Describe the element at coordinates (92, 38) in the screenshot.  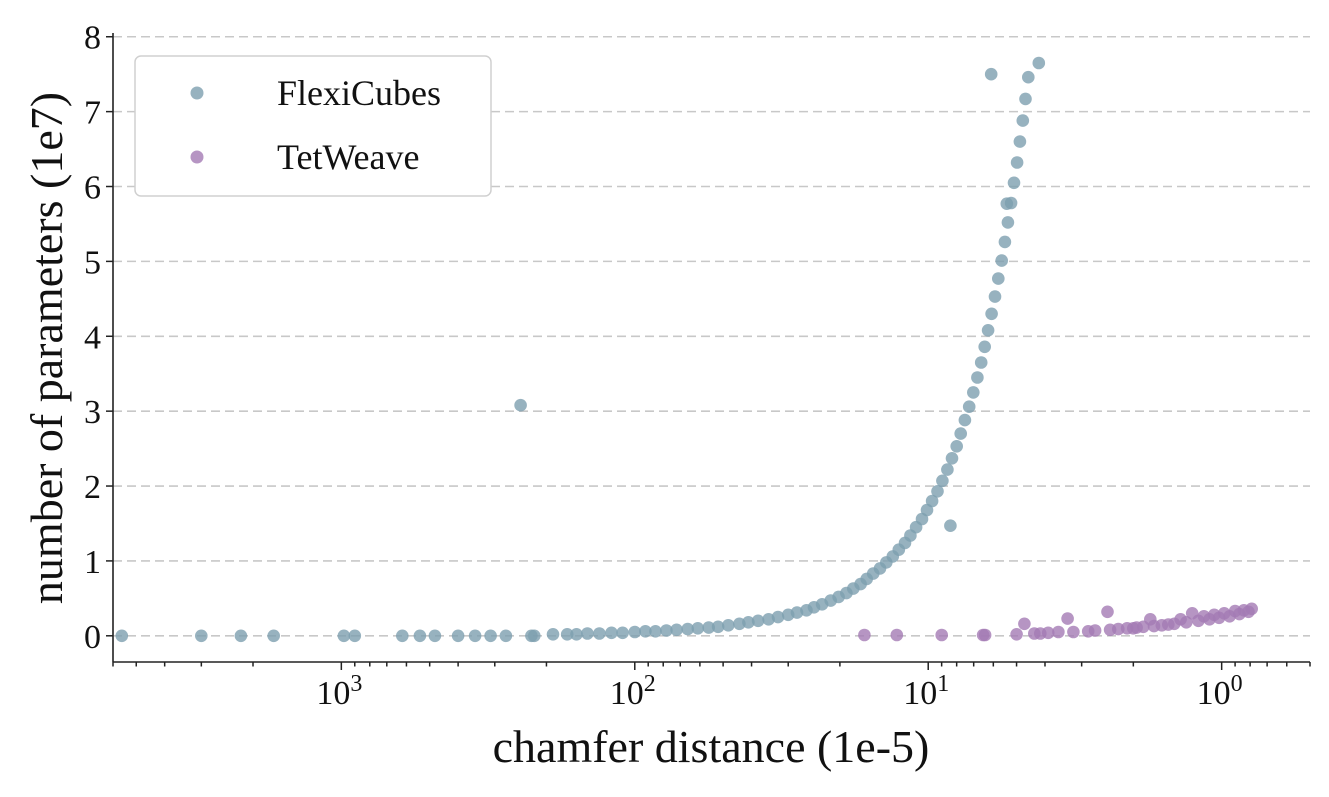
I see `y-tick-label-8: 8` at that location.